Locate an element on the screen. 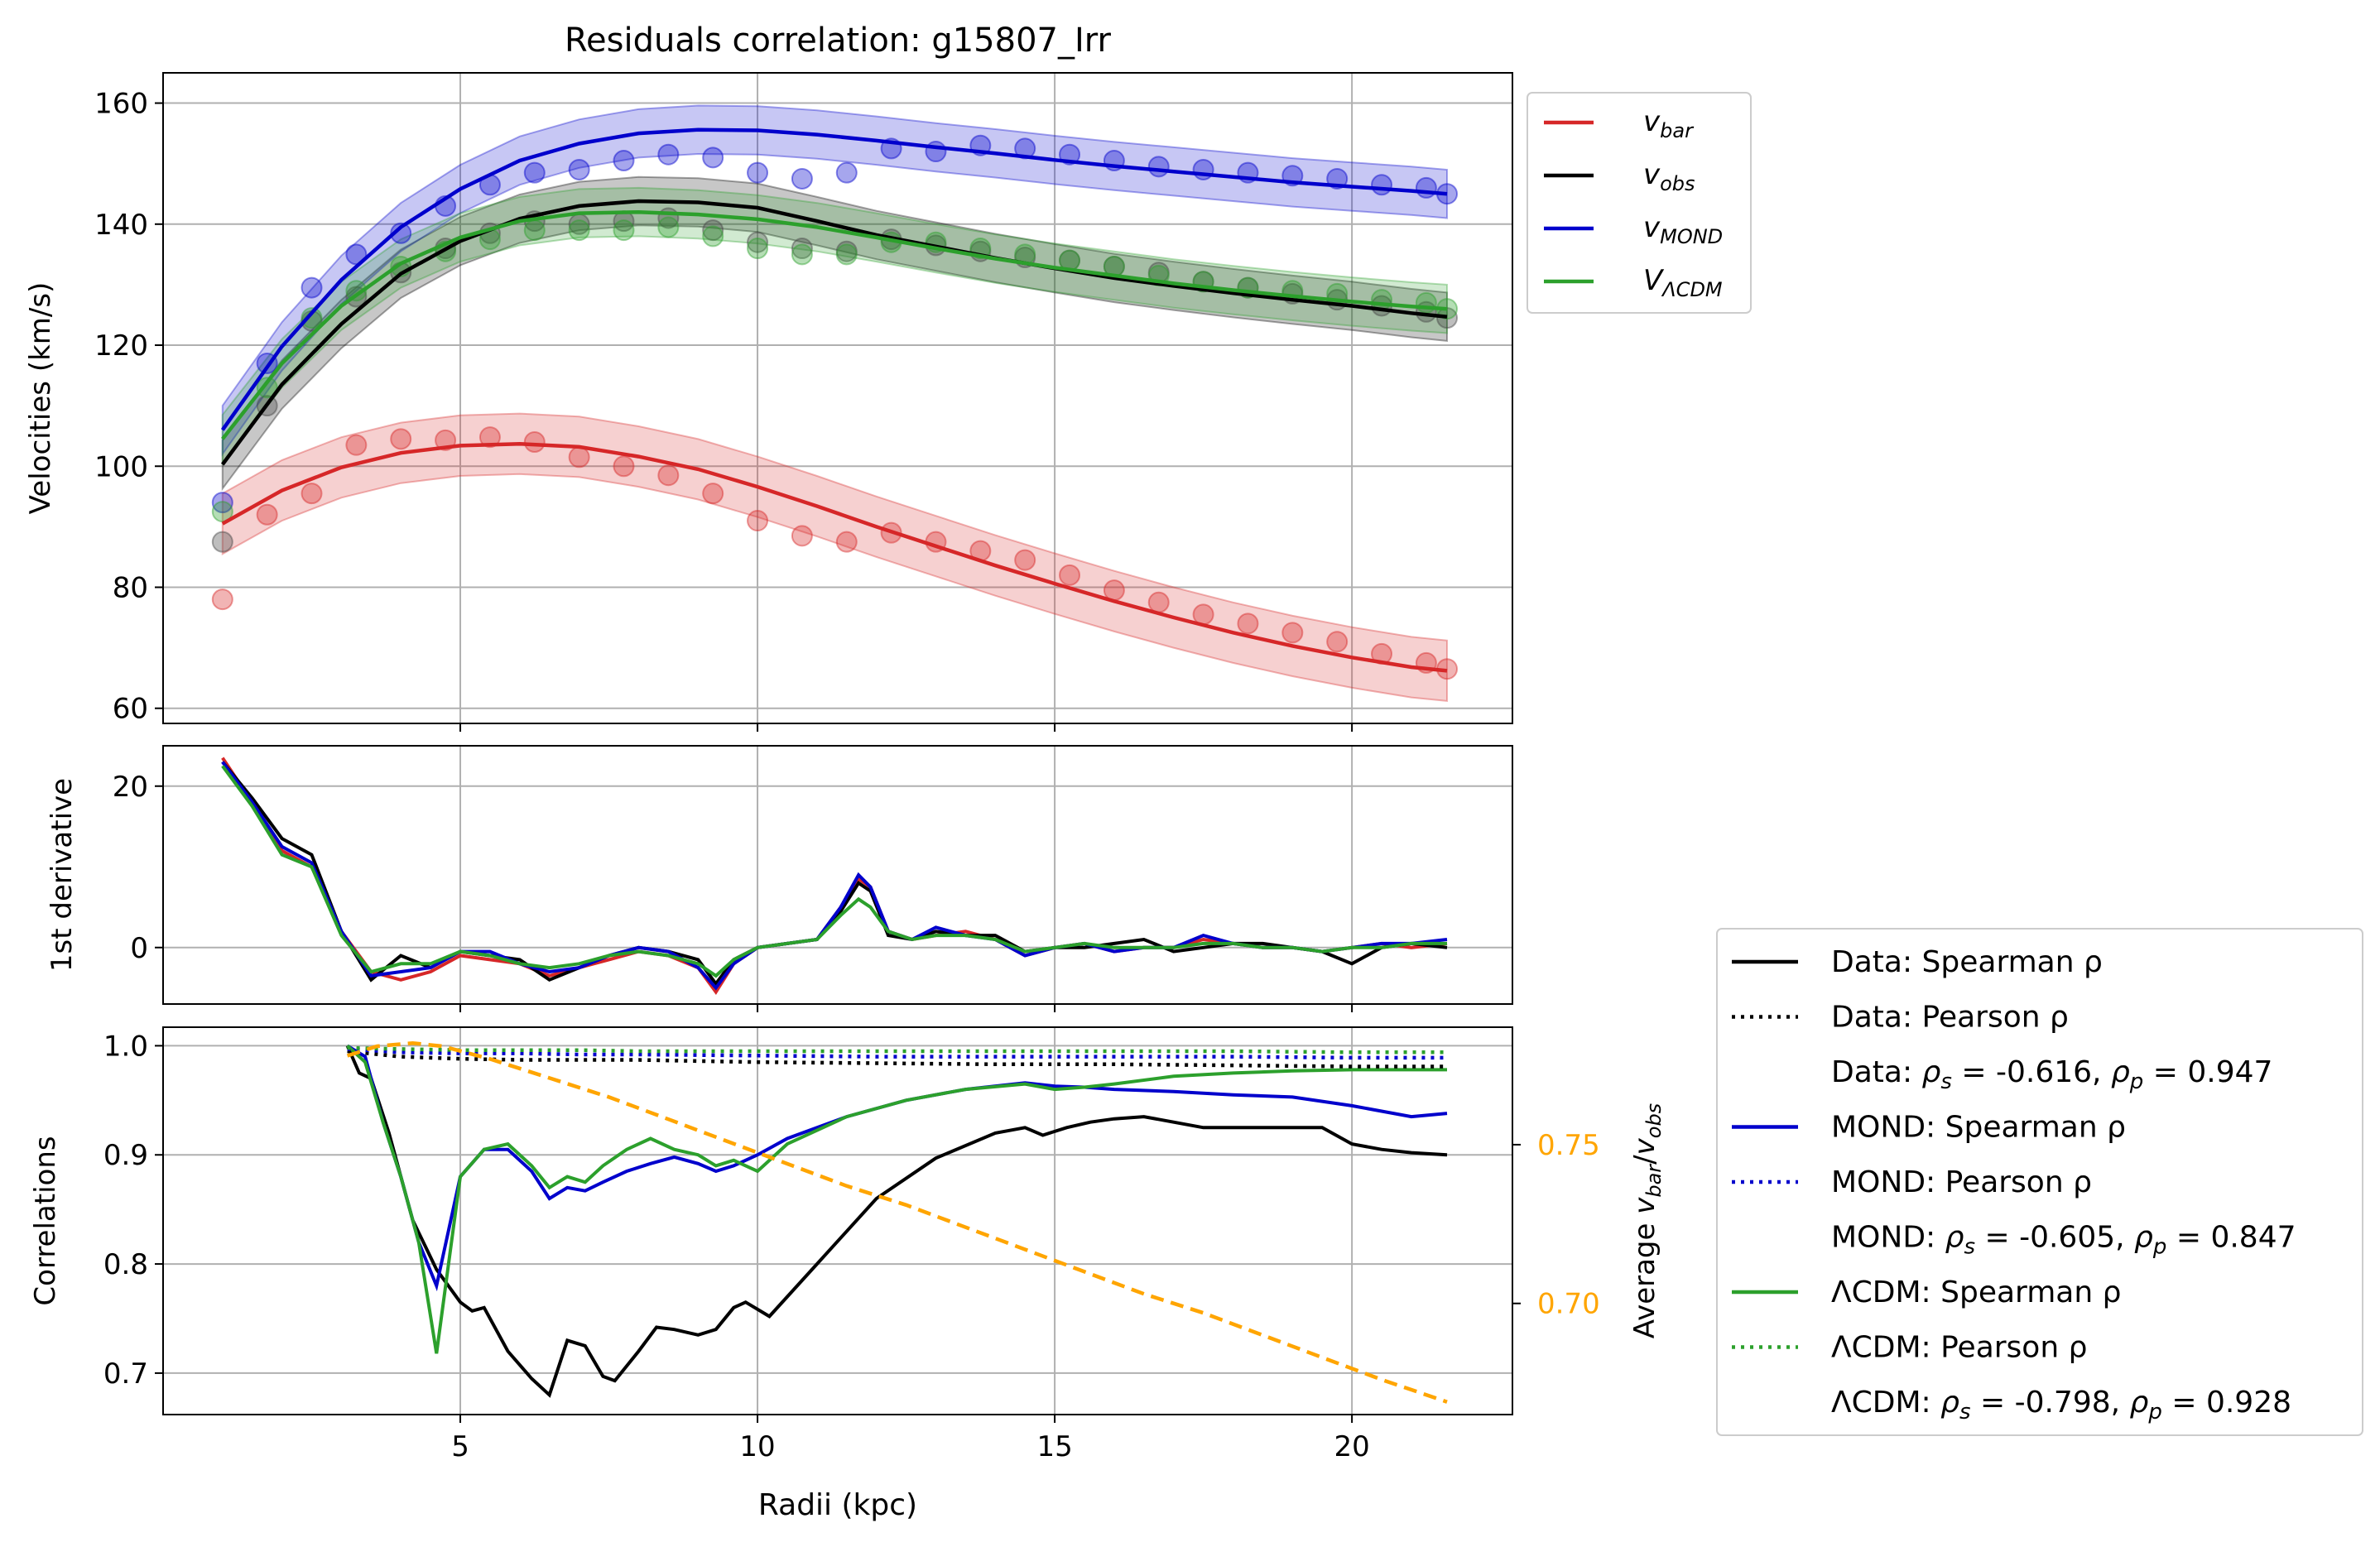  y-tick-label: 20 is located at coordinates (130, 787).